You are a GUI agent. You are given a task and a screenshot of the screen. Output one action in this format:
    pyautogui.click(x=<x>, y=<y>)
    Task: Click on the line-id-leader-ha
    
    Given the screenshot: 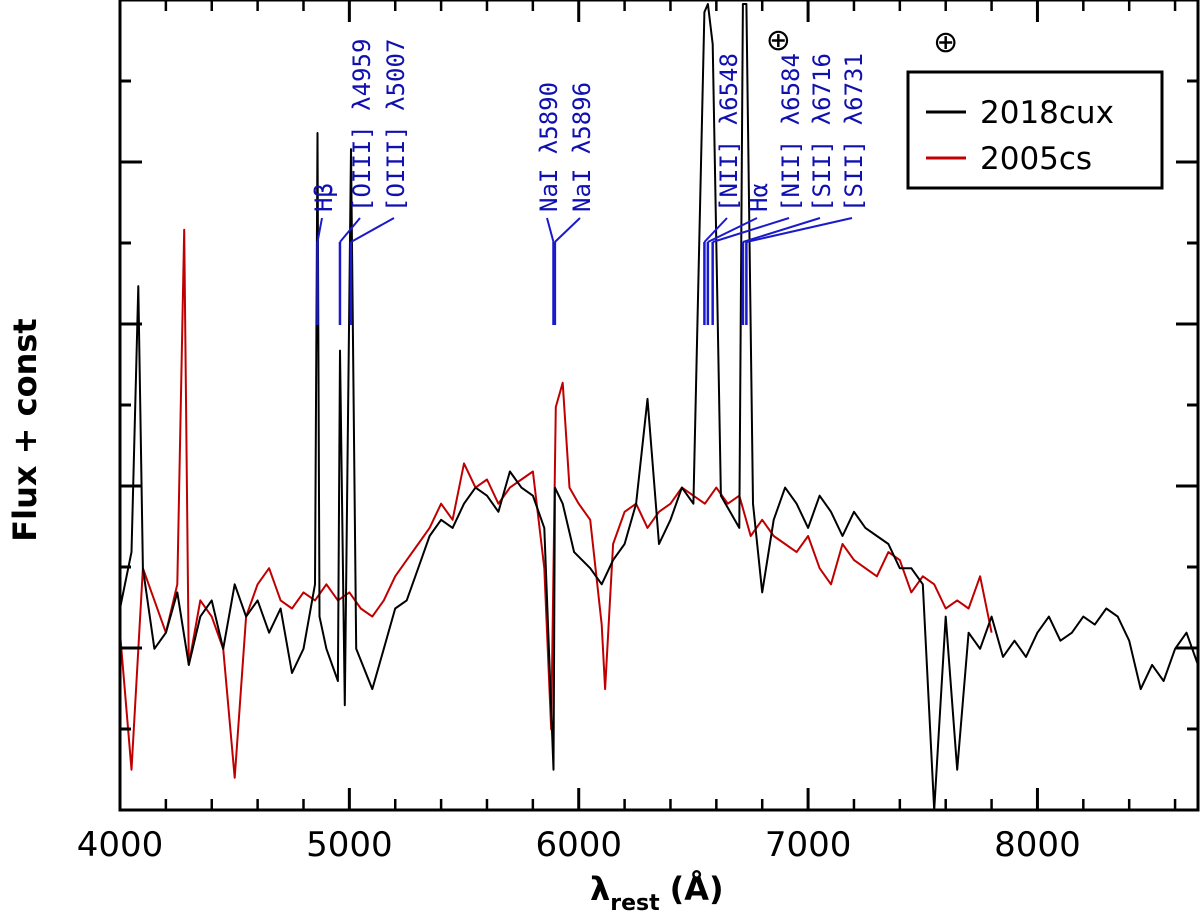 What is the action you would take?
    pyautogui.click(x=732, y=230)
    